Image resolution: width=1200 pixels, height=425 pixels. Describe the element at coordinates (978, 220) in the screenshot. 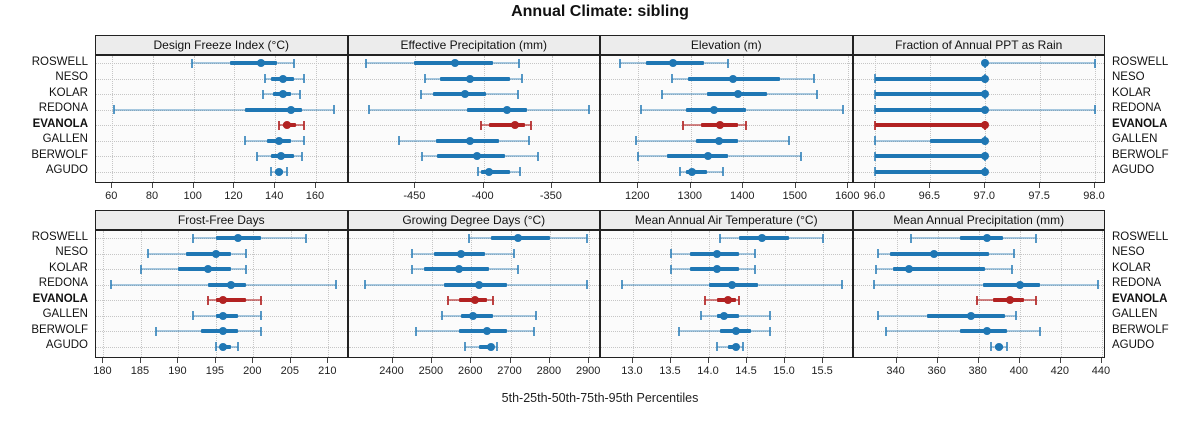

I see `panel-strip: Mean Annual Precipitation (mm)` at that location.